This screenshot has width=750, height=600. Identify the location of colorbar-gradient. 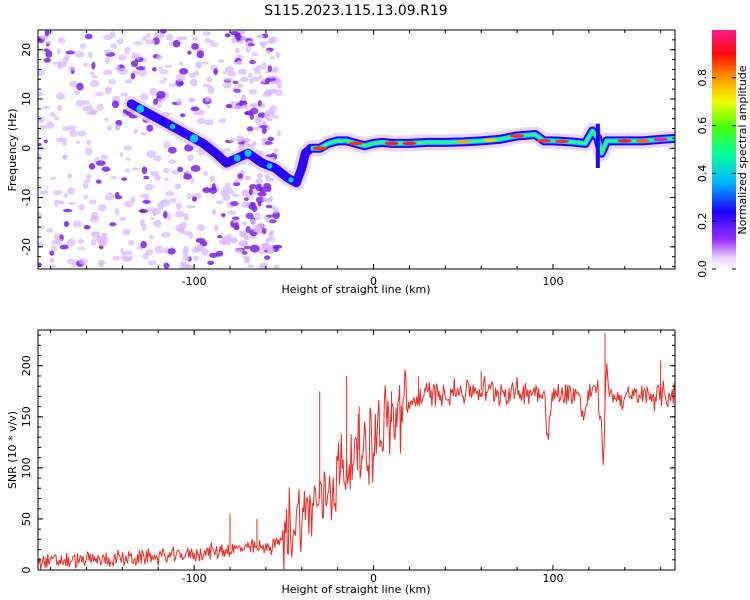
(724, 149).